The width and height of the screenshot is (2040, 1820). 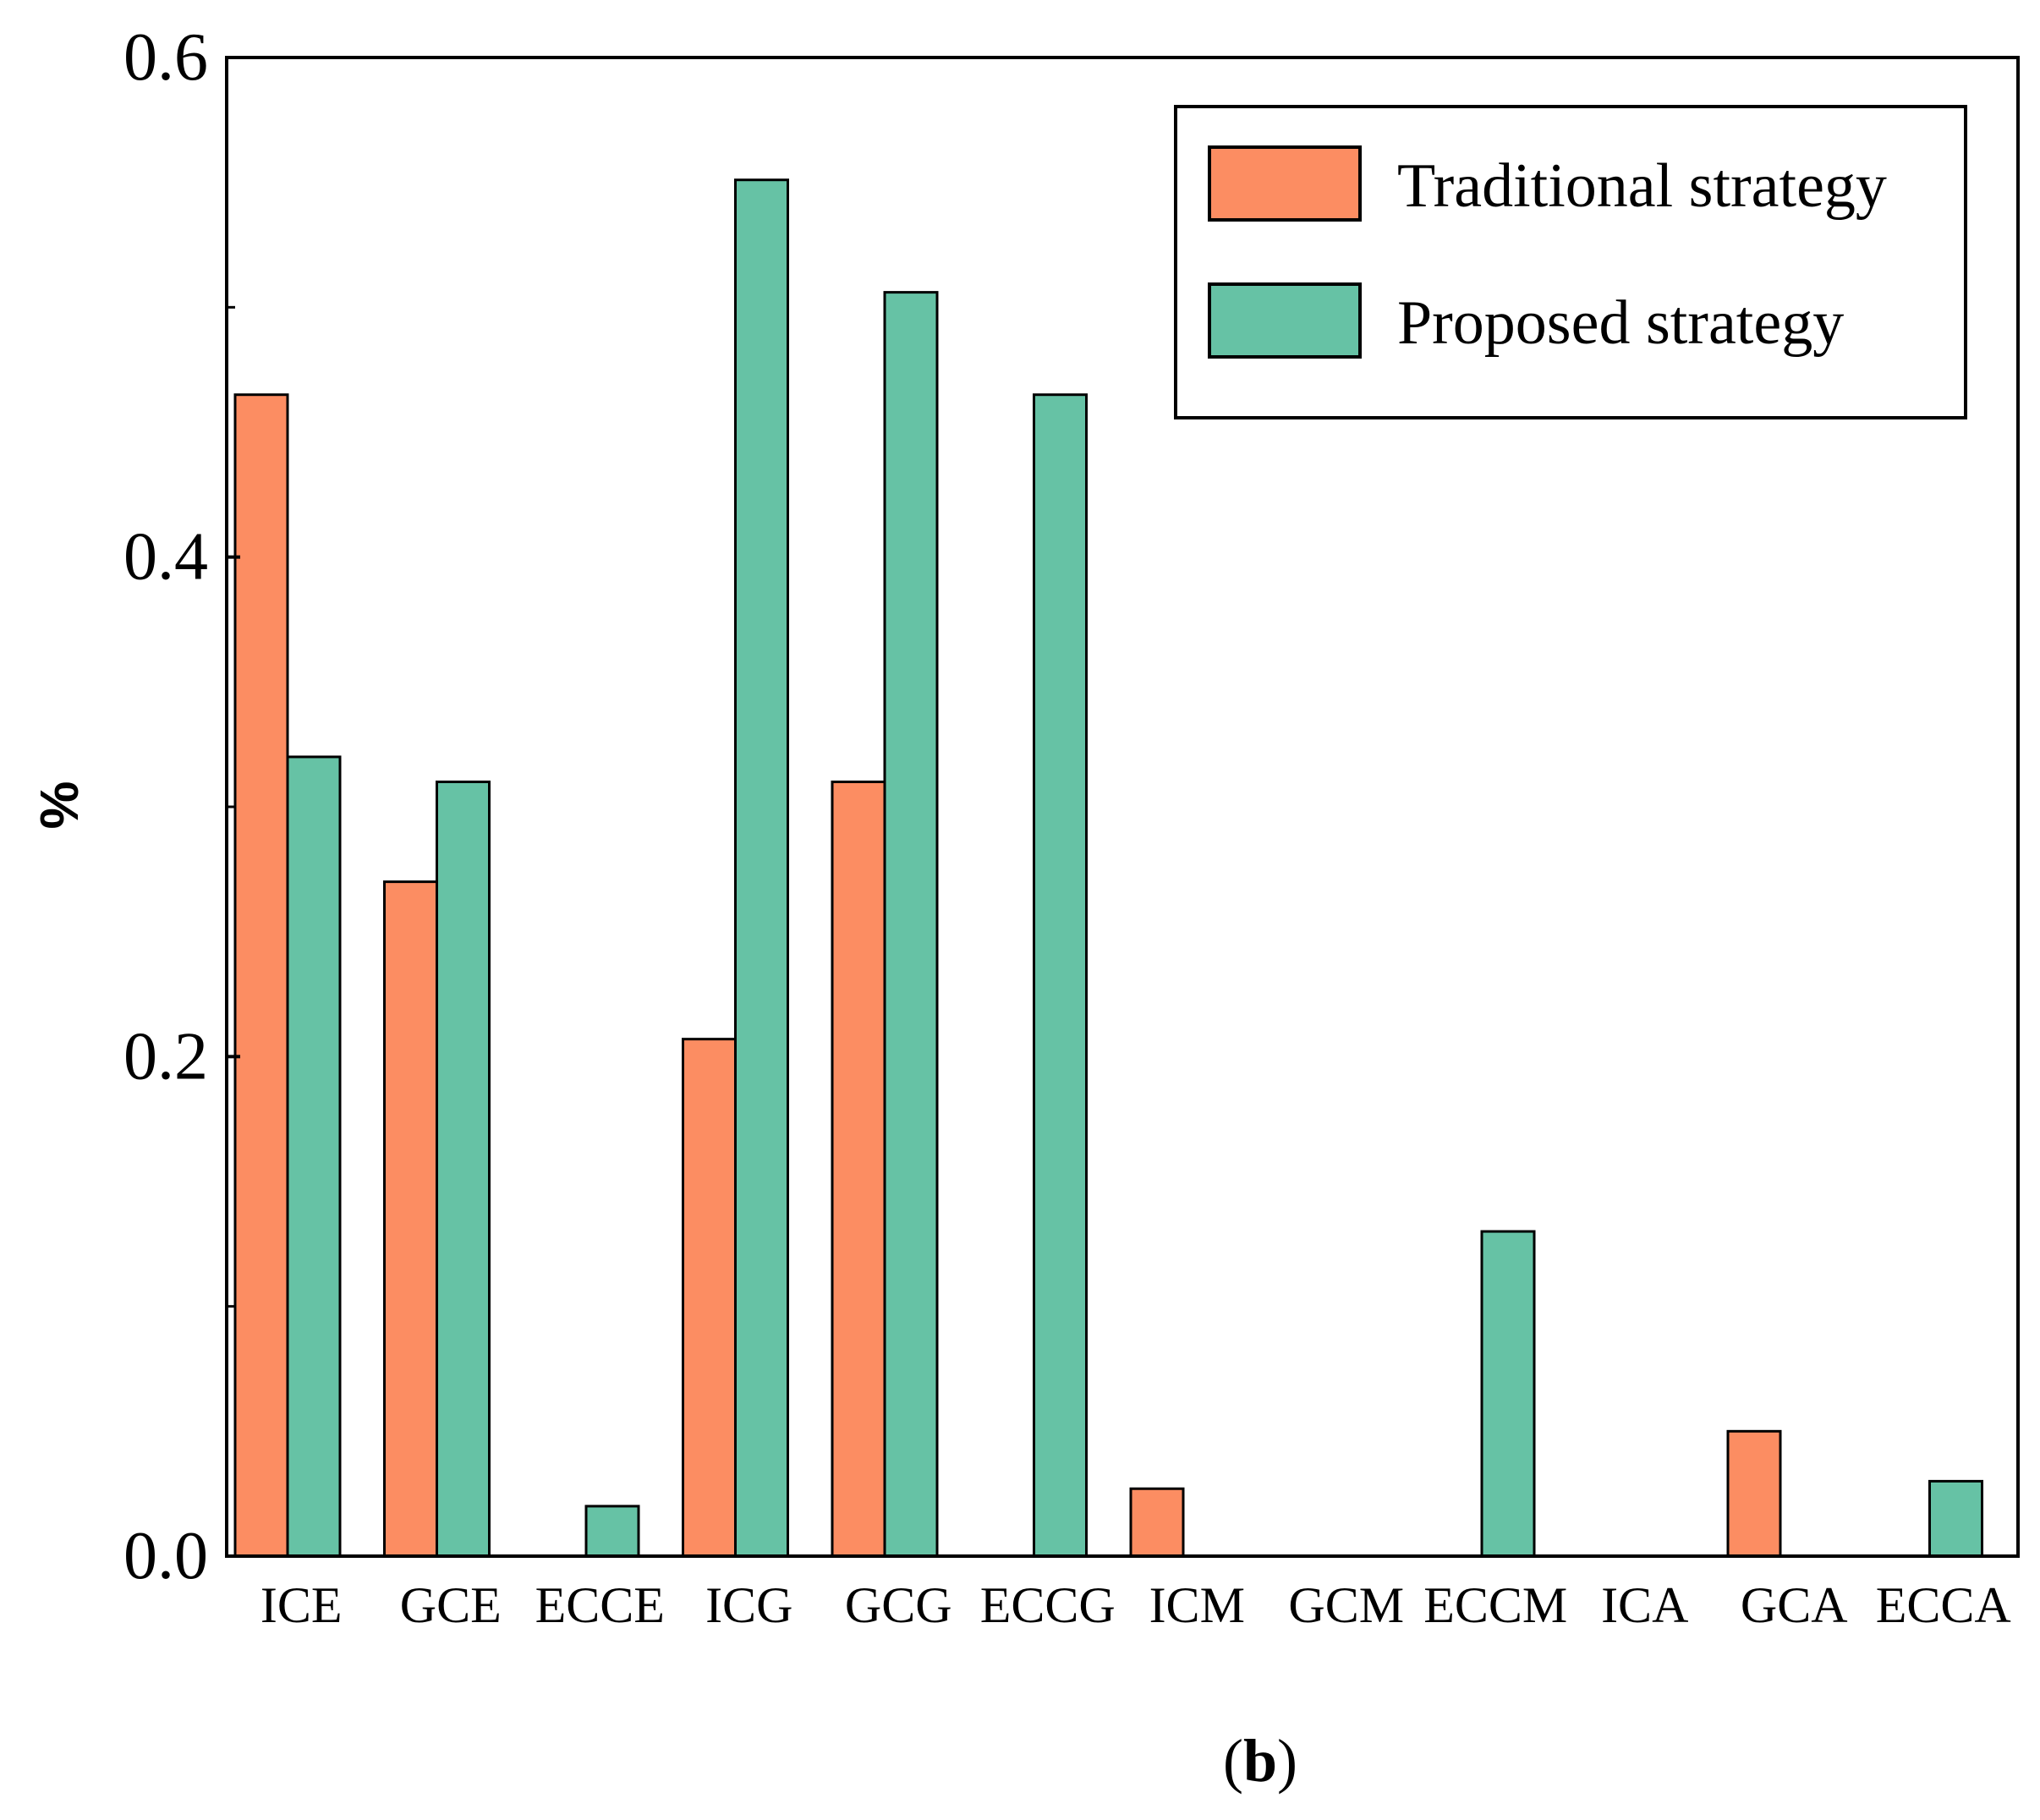 I want to click on legend-swatch-proposed, so click(x=1285, y=320).